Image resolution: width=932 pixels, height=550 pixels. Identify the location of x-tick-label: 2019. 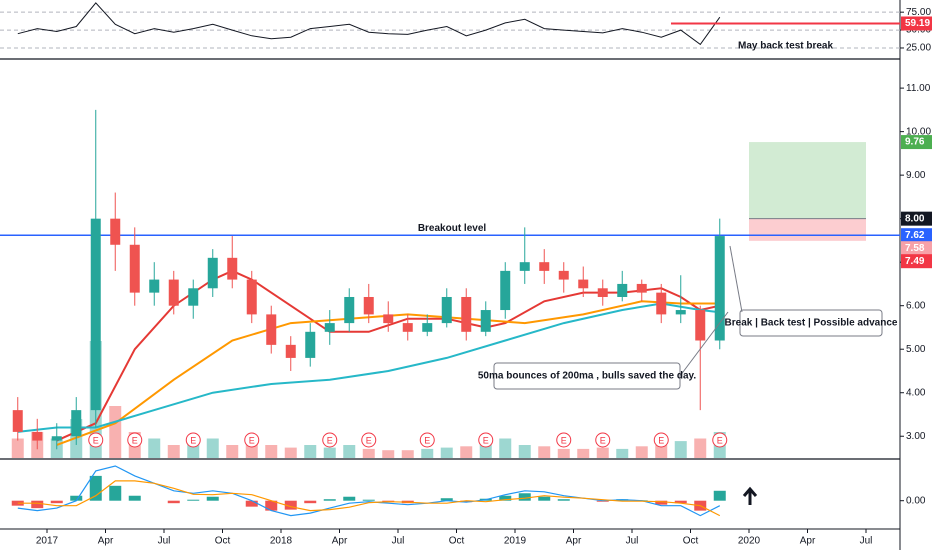
(515, 541).